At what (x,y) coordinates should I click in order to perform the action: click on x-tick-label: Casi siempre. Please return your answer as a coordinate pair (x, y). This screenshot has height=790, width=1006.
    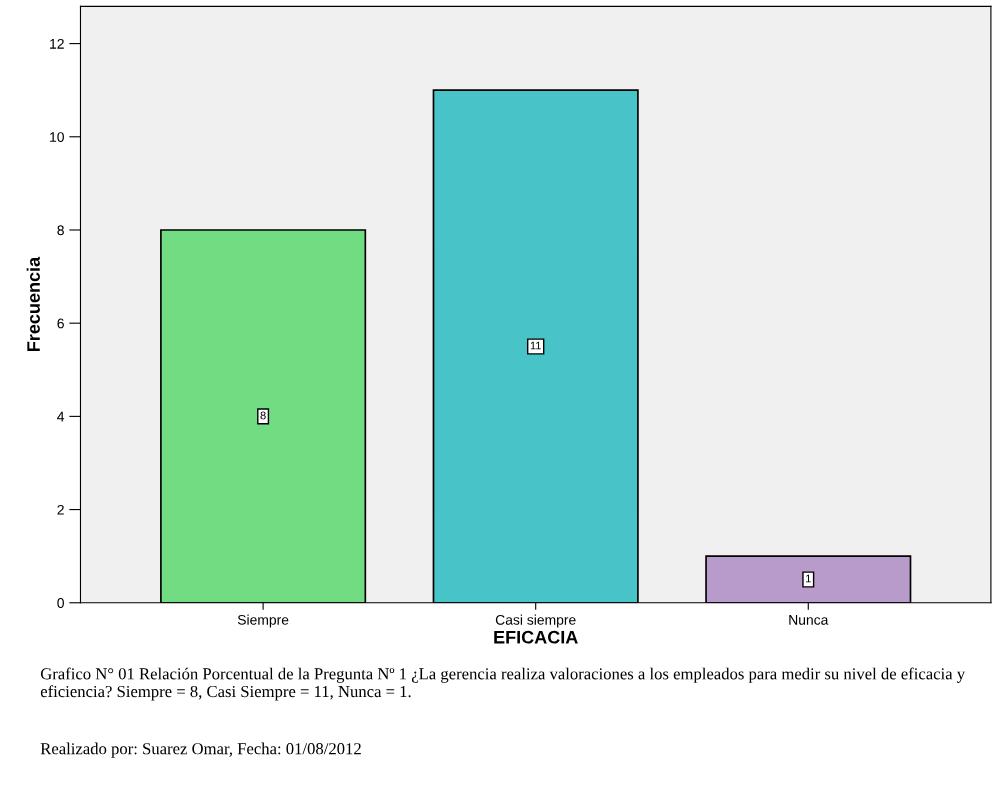
    Looking at the image, I should click on (535, 621).